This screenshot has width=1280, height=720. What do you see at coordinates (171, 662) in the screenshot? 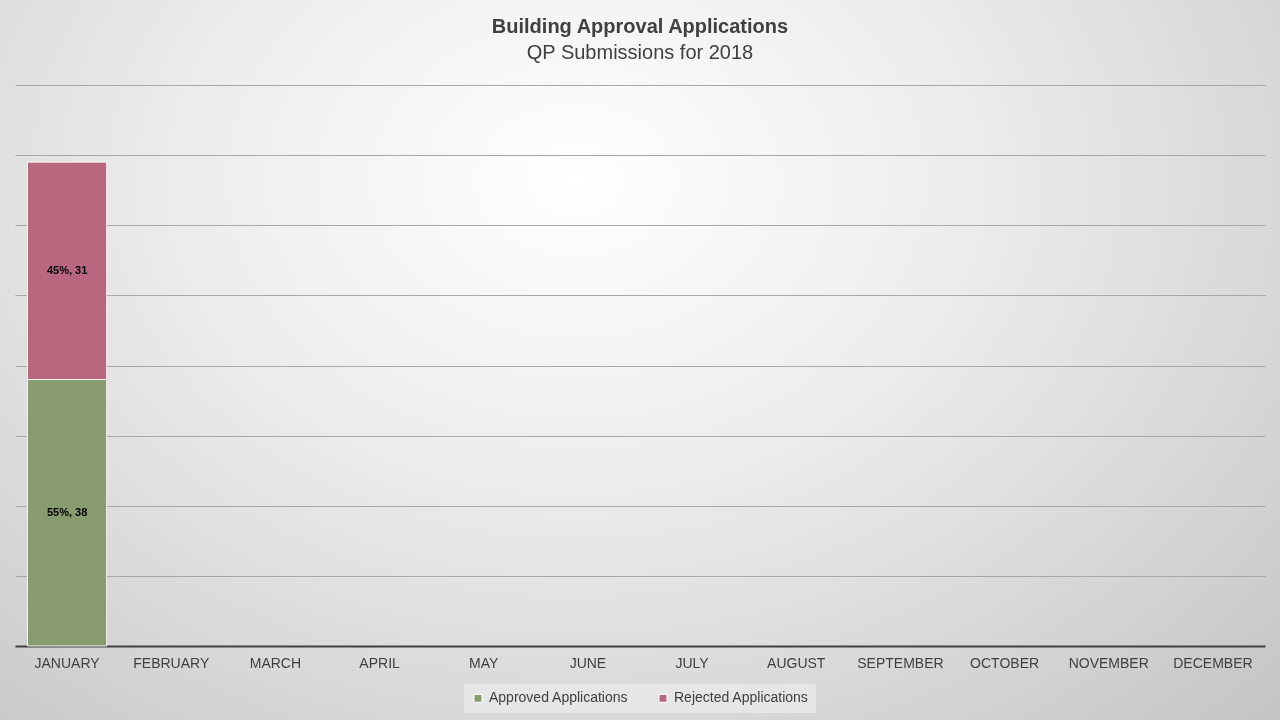
I see `x-tick-label: FEBRUARY` at bounding box center [171, 662].